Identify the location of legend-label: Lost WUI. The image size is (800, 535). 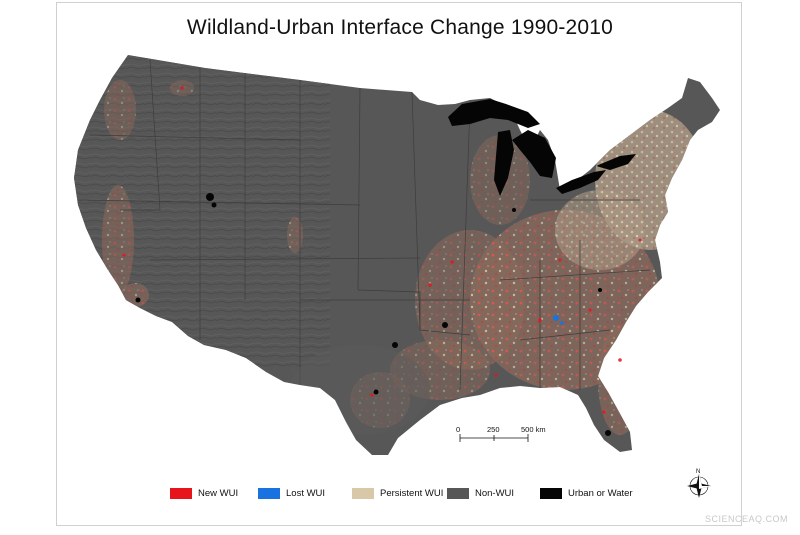
(306, 493).